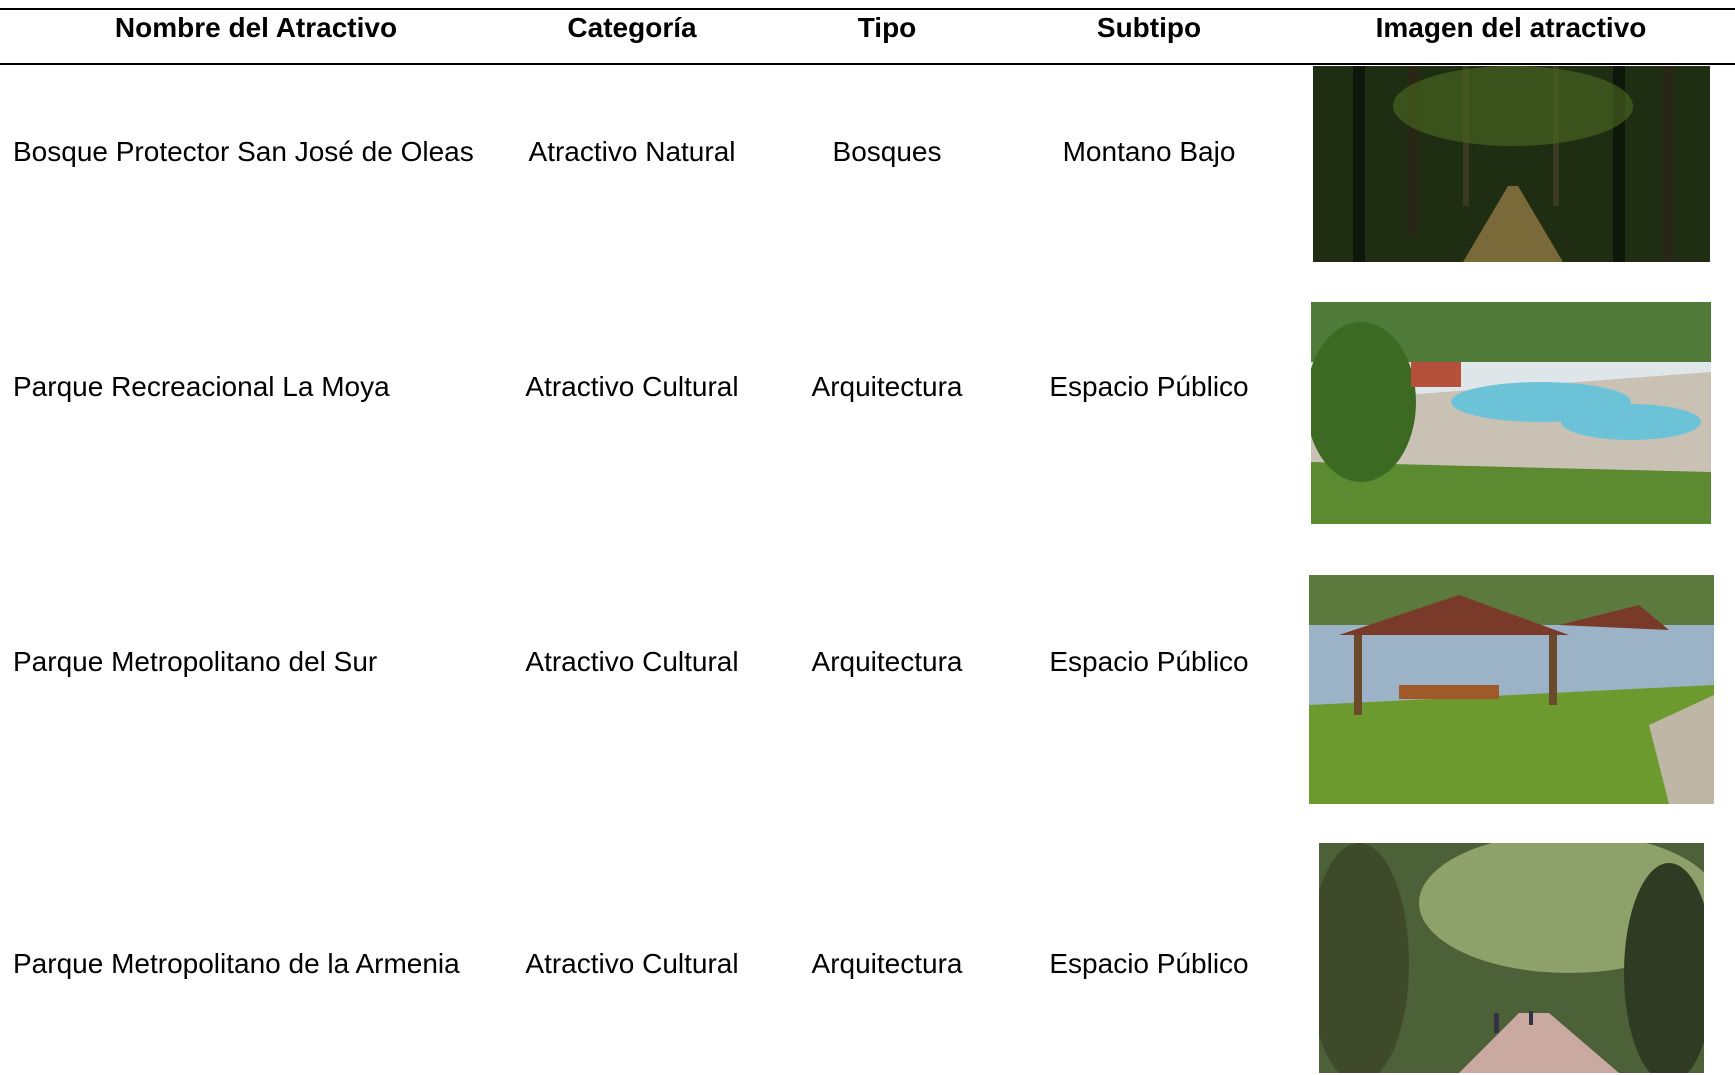 This screenshot has height=1075, width=1735. What do you see at coordinates (632, 27) in the screenshot?
I see `column-header: Categoría` at bounding box center [632, 27].